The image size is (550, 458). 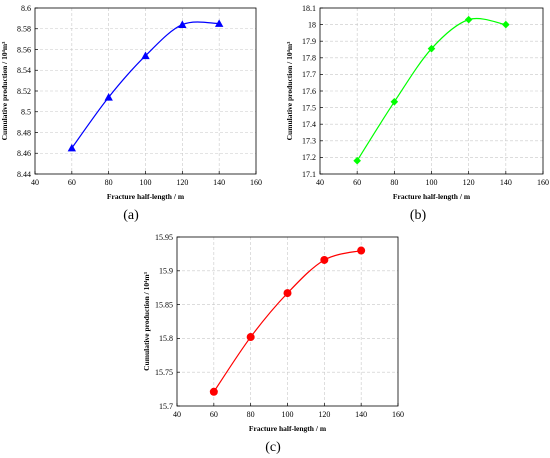 I want to click on y-tick-label: 17.8, so click(x=309, y=58).